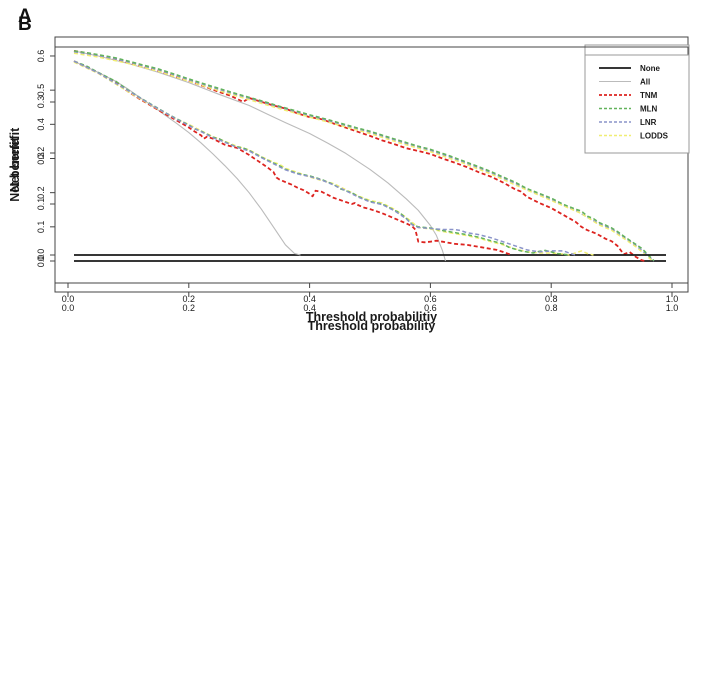 The height and width of the screenshot is (680, 702). I want to click on legend-label-mln: MLN, so click(649, 109).